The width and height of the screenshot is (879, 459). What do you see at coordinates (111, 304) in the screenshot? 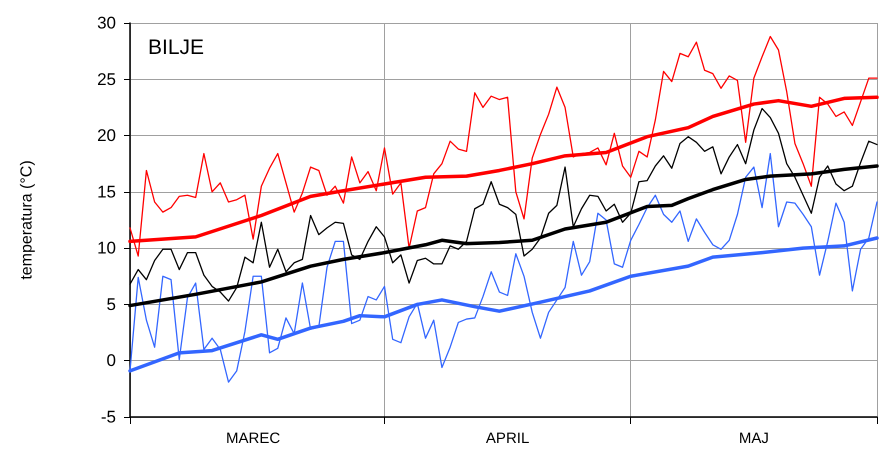
I see `y-tick-label: 5` at bounding box center [111, 304].